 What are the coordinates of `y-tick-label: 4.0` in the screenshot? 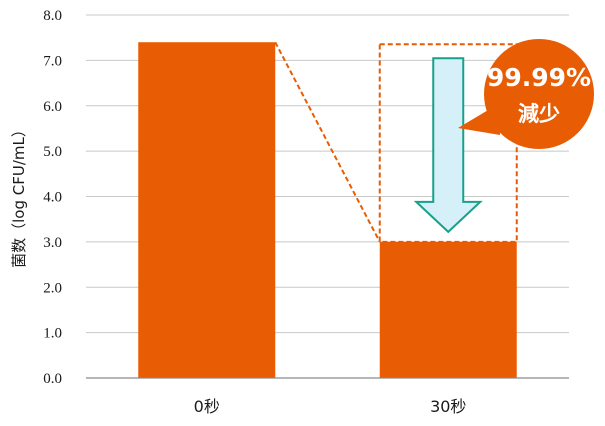 It's located at (52, 198).